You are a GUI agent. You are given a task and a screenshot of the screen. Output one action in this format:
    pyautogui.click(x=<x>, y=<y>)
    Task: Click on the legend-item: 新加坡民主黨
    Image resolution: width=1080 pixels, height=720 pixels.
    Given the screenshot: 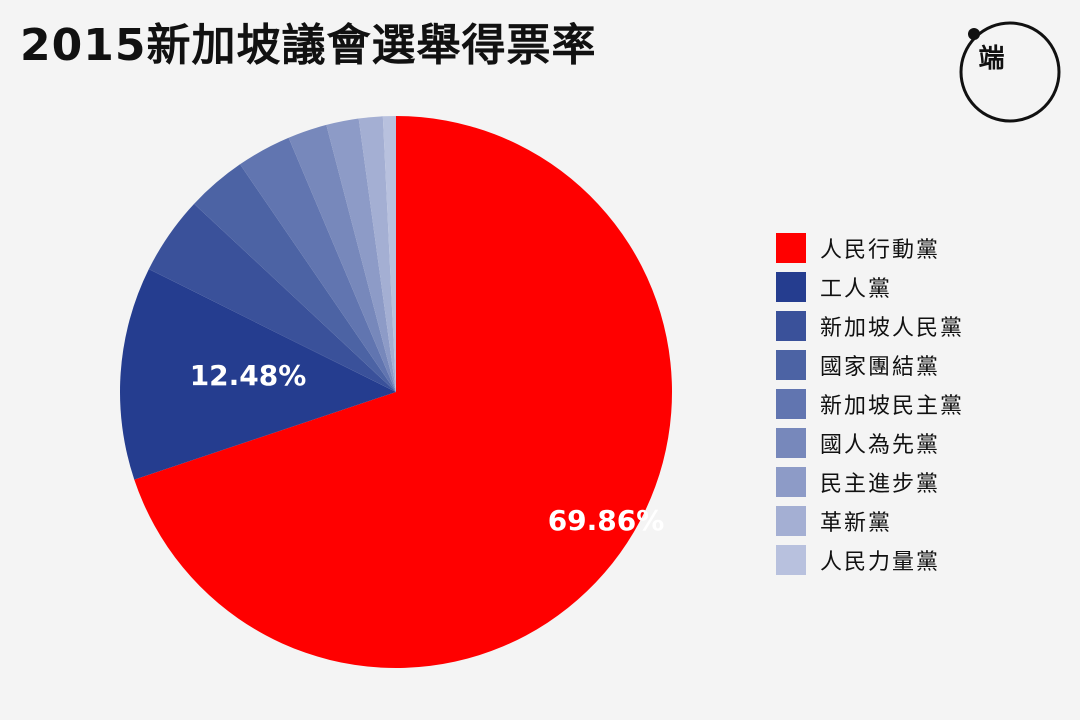 What is the action you would take?
    pyautogui.click(x=870, y=403)
    